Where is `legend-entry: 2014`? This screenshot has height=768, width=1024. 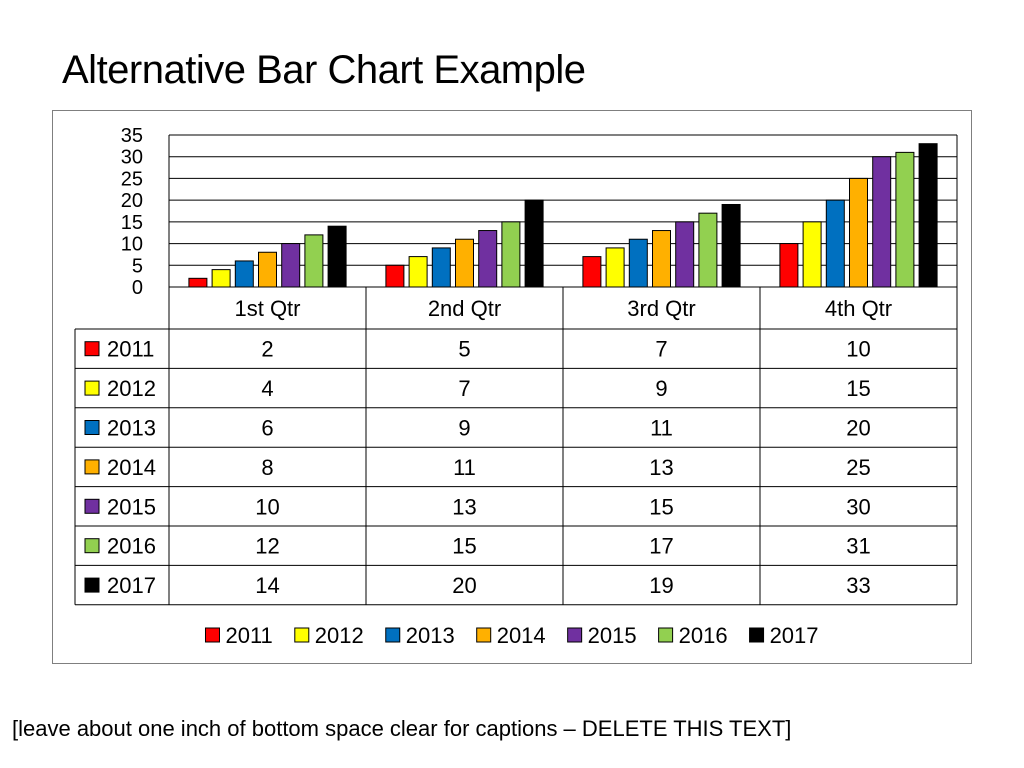
legend-entry: 2014 is located at coordinates (521, 635).